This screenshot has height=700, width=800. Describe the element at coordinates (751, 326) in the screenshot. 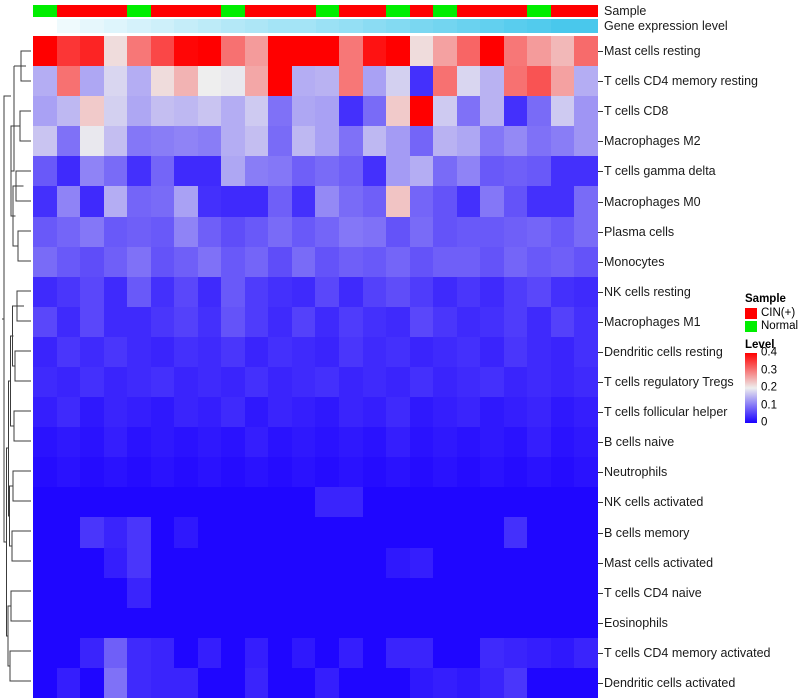

I see `legend-swatch` at that location.